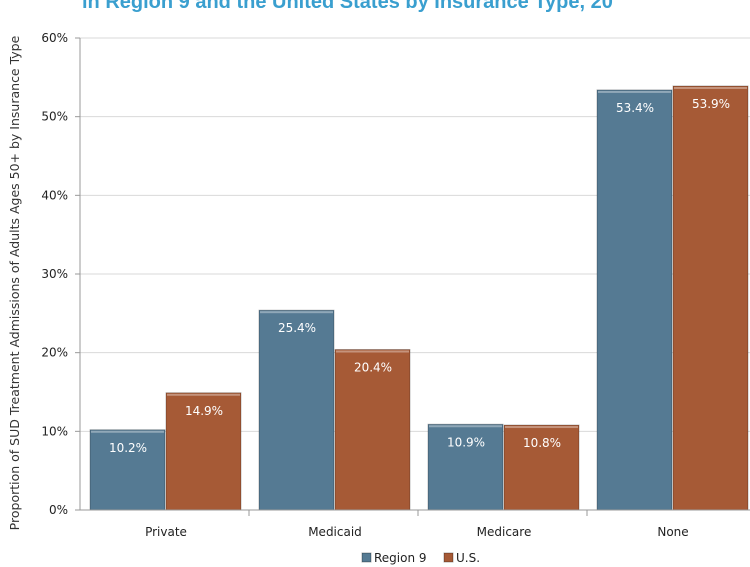  I want to click on legend-label: U.S., so click(468, 558).